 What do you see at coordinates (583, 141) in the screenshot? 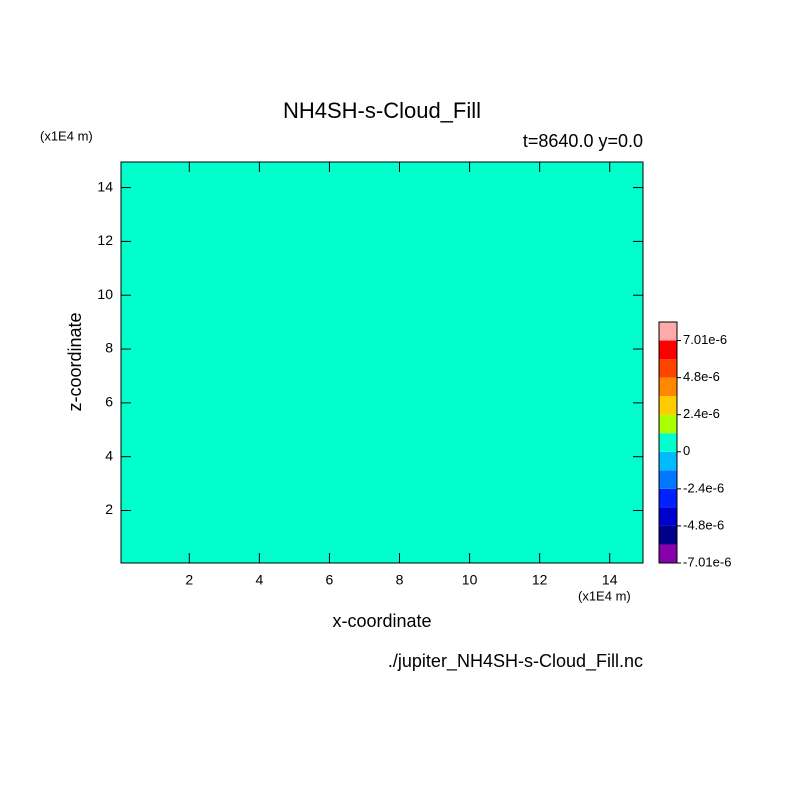
I see `chart-subtitle: t=8640.0 y=0.0` at bounding box center [583, 141].